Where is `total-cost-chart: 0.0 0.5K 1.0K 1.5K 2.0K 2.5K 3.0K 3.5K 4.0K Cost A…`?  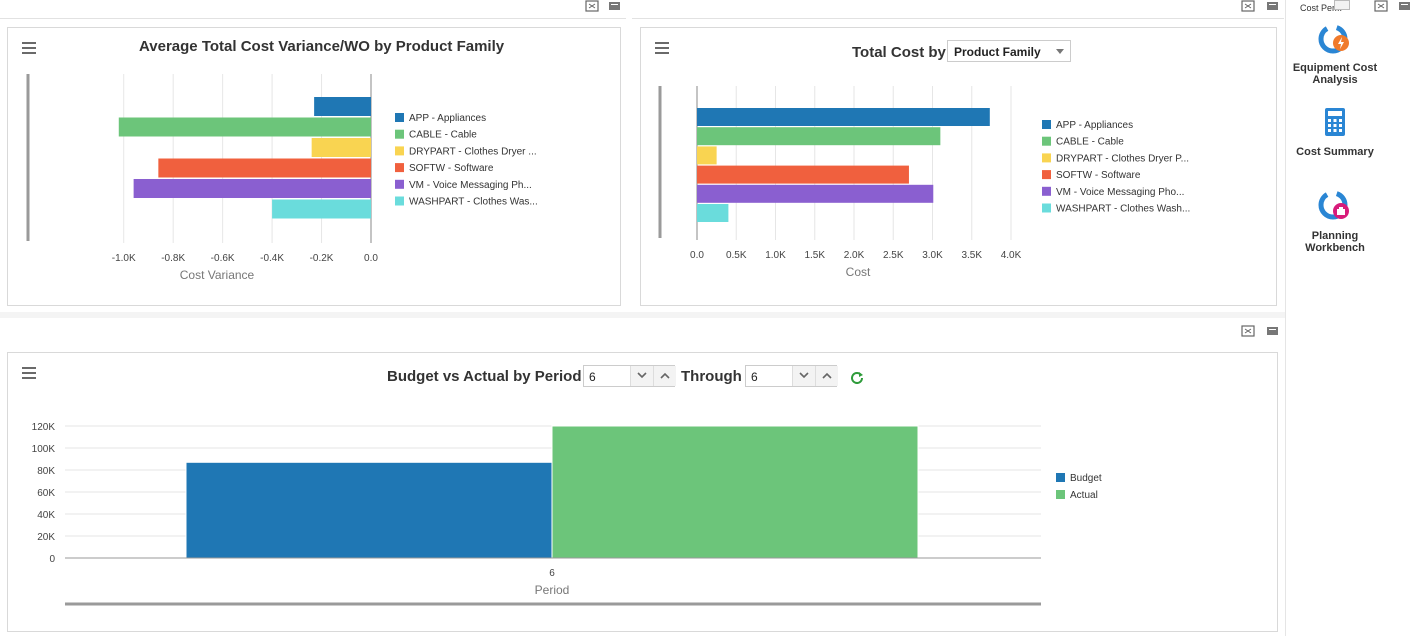
total-cost-chart: 0.0 0.5K 1.0K 1.5K 2.0K 2.5K 3.0K 3.5K 4.0K Cost A… is located at coordinates (924, 182).